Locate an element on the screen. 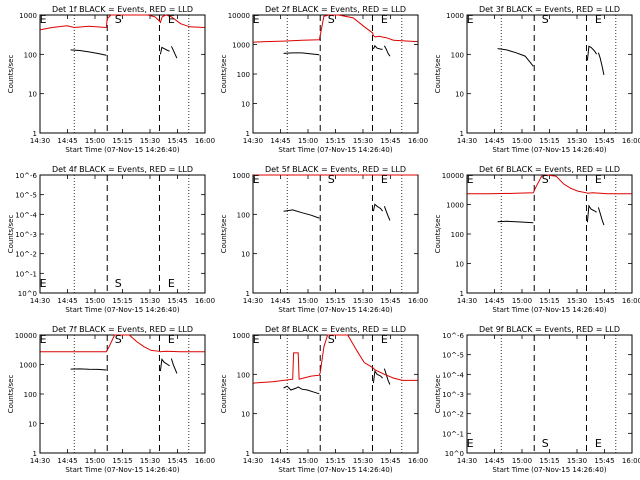 The image size is (640, 480). y-tick-label: 10^-1 is located at coordinates (453, 434).